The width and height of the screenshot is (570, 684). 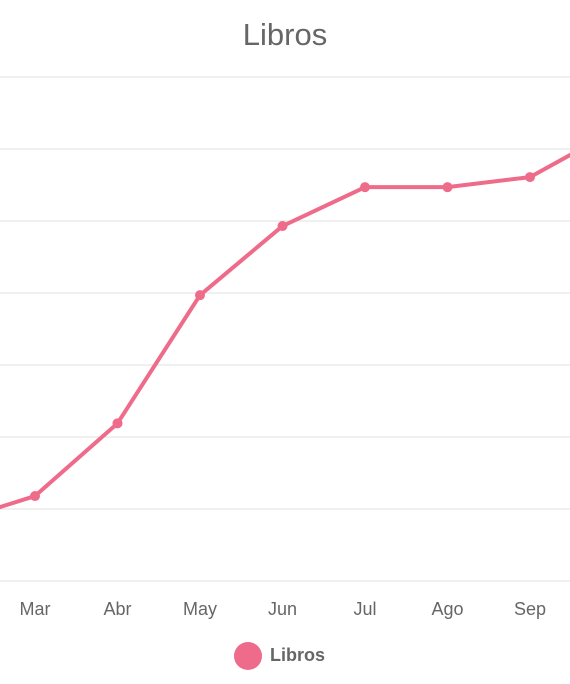 What do you see at coordinates (282, 609) in the screenshot?
I see `x-tick-label: Jun` at bounding box center [282, 609].